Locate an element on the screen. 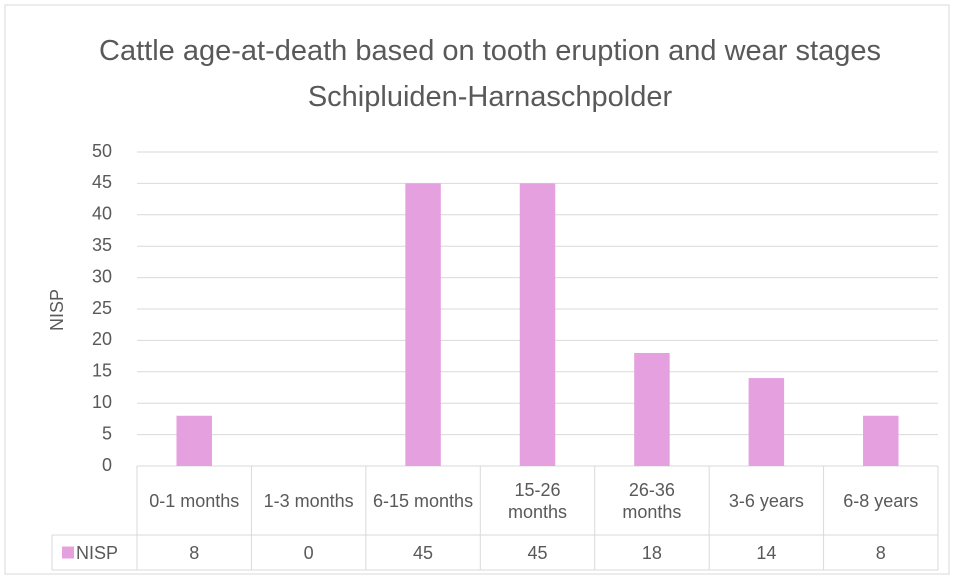 This screenshot has height=579, width=954. y-axis-label: NISP is located at coordinates (57, 310).